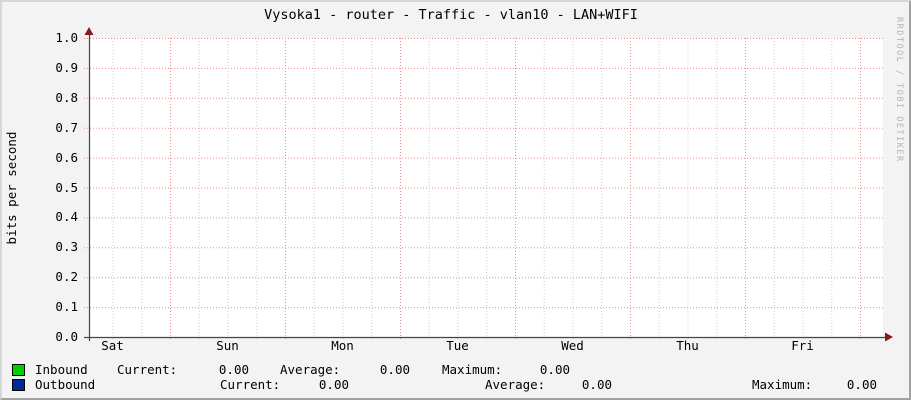 The width and height of the screenshot is (911, 400). What do you see at coordinates (250, 384) in the screenshot?
I see `outbound-current-label: Current:` at bounding box center [250, 384].